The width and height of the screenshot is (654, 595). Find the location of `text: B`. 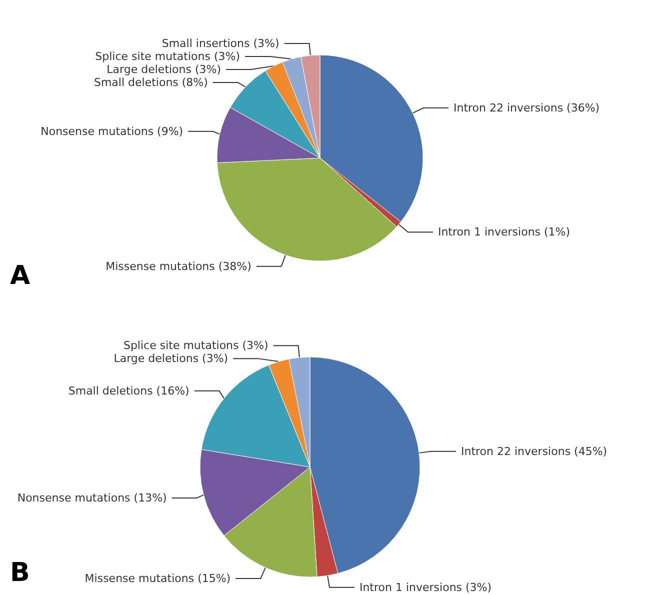

text: B is located at coordinates (20, 573).